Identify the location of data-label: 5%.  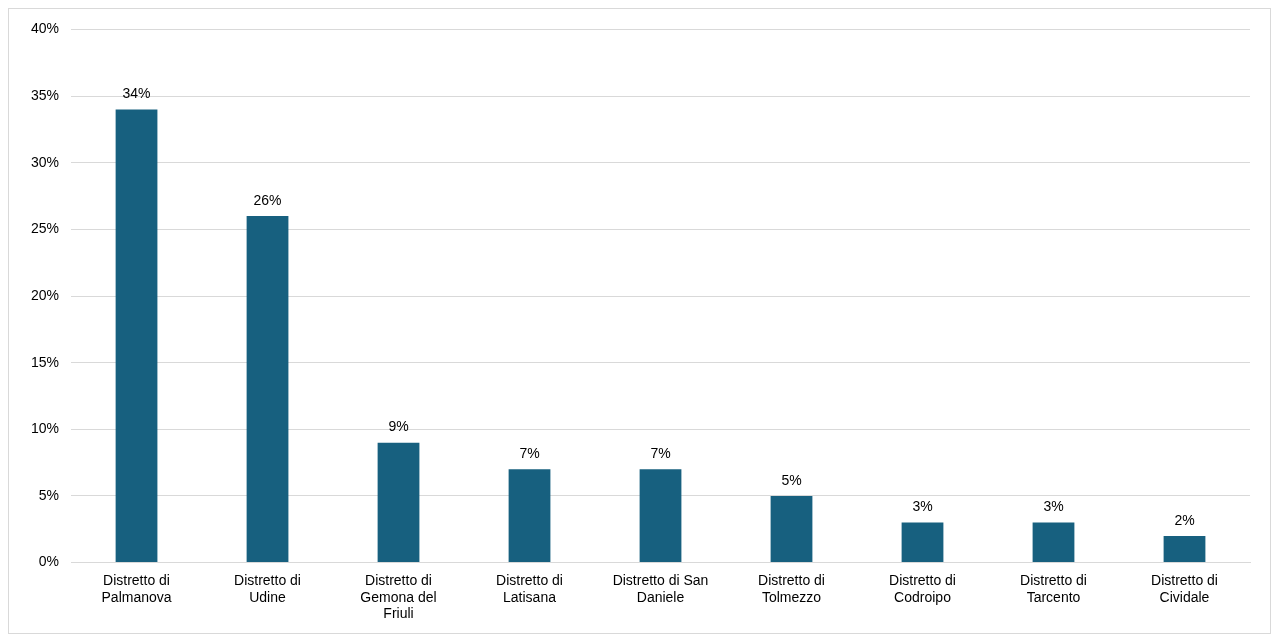
(791, 479).